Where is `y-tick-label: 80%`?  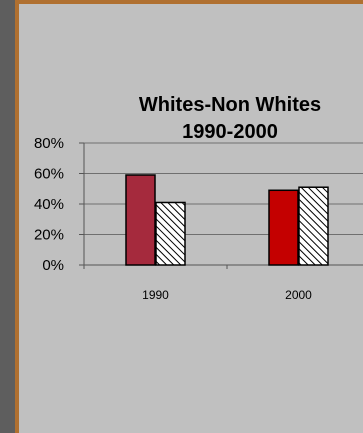 y-tick-label: 80% is located at coordinates (49, 143).